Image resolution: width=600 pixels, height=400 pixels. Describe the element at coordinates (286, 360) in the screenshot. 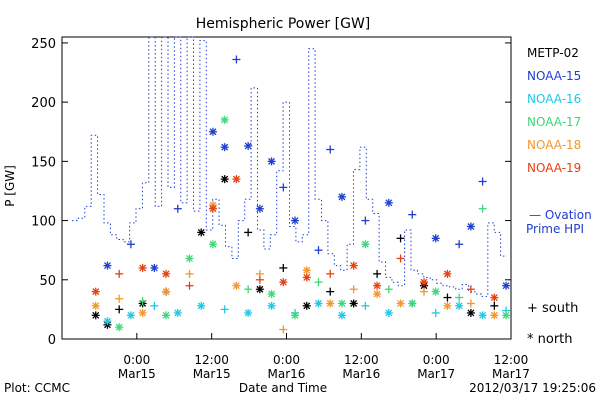

I see `x-tick-label-time-2: 0:00` at that location.